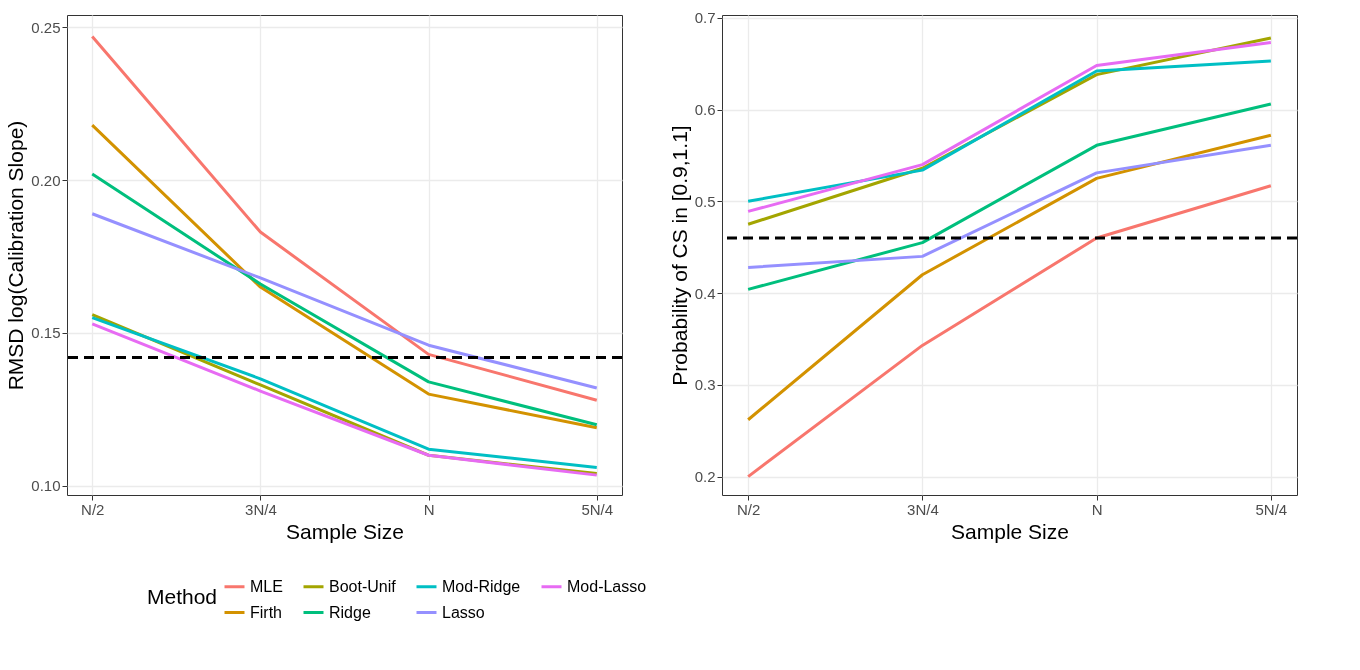 This screenshot has height=670, width=1360. I want to click on y-tick-label: 0.5, so click(705, 201).